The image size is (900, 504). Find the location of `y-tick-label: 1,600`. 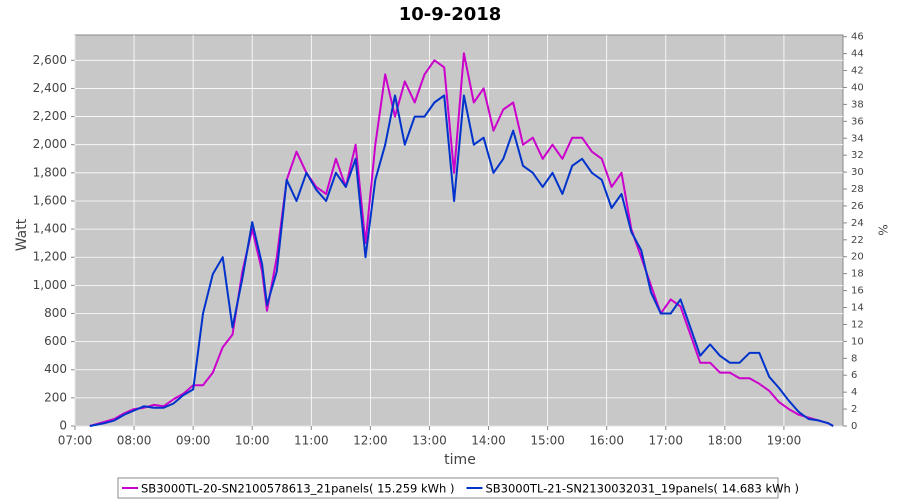

y-tick-label: 1,600 is located at coordinates (50, 200).